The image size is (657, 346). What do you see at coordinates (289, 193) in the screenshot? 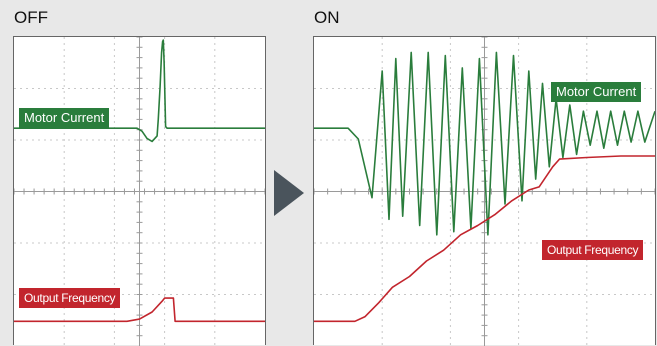
I see `chevron-right-icon` at bounding box center [289, 193].